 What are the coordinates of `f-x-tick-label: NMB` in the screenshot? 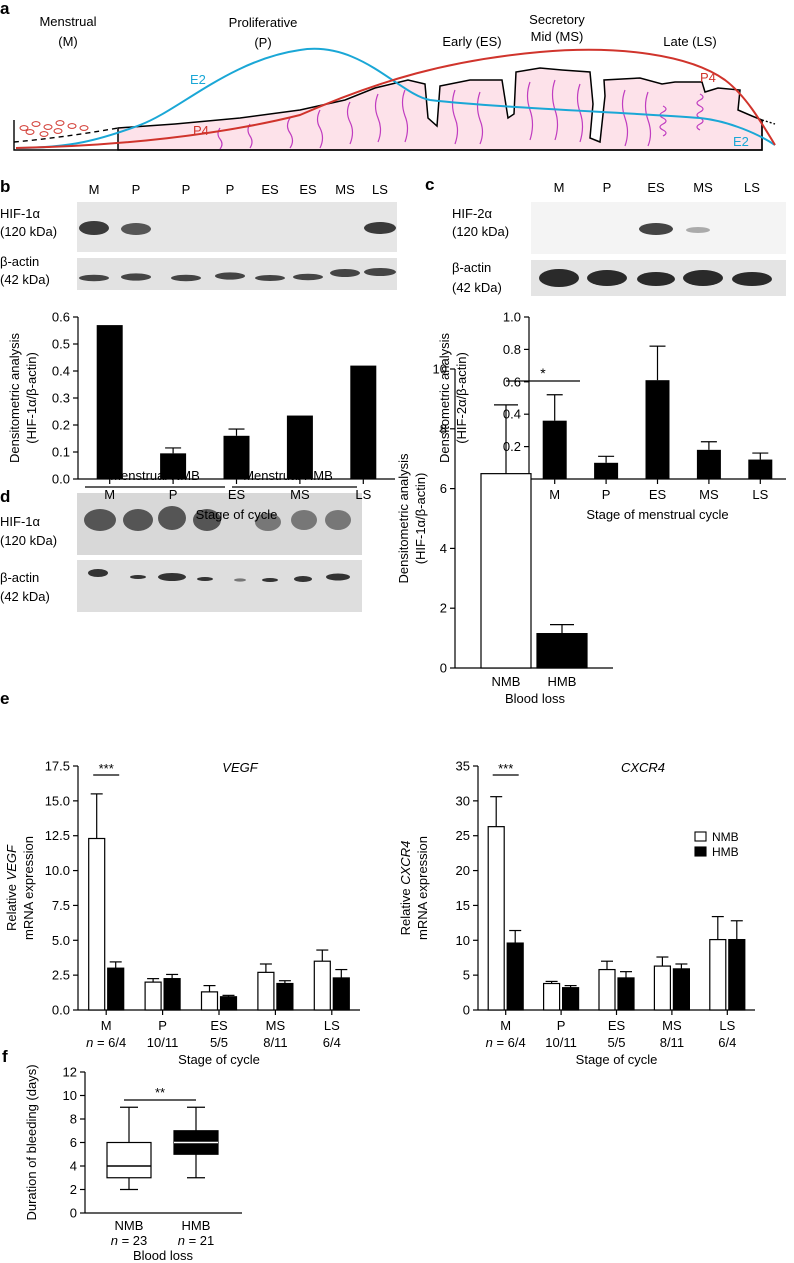 It's located at (129, 1225).